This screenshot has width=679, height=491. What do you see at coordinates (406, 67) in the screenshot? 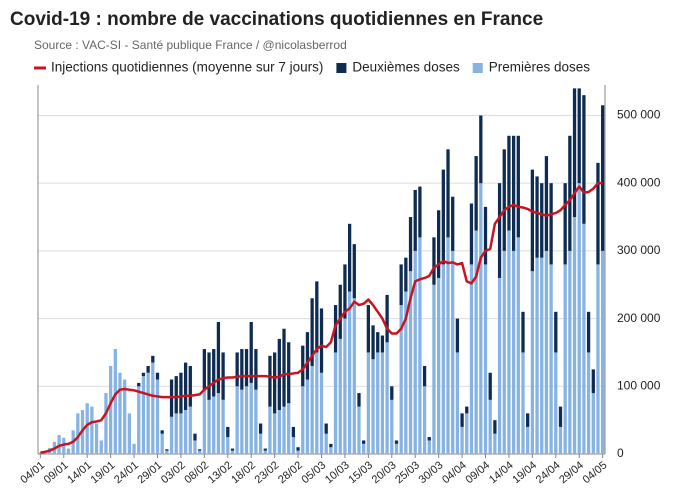
I see `legend-label: Deuxièmes doses` at bounding box center [406, 67].